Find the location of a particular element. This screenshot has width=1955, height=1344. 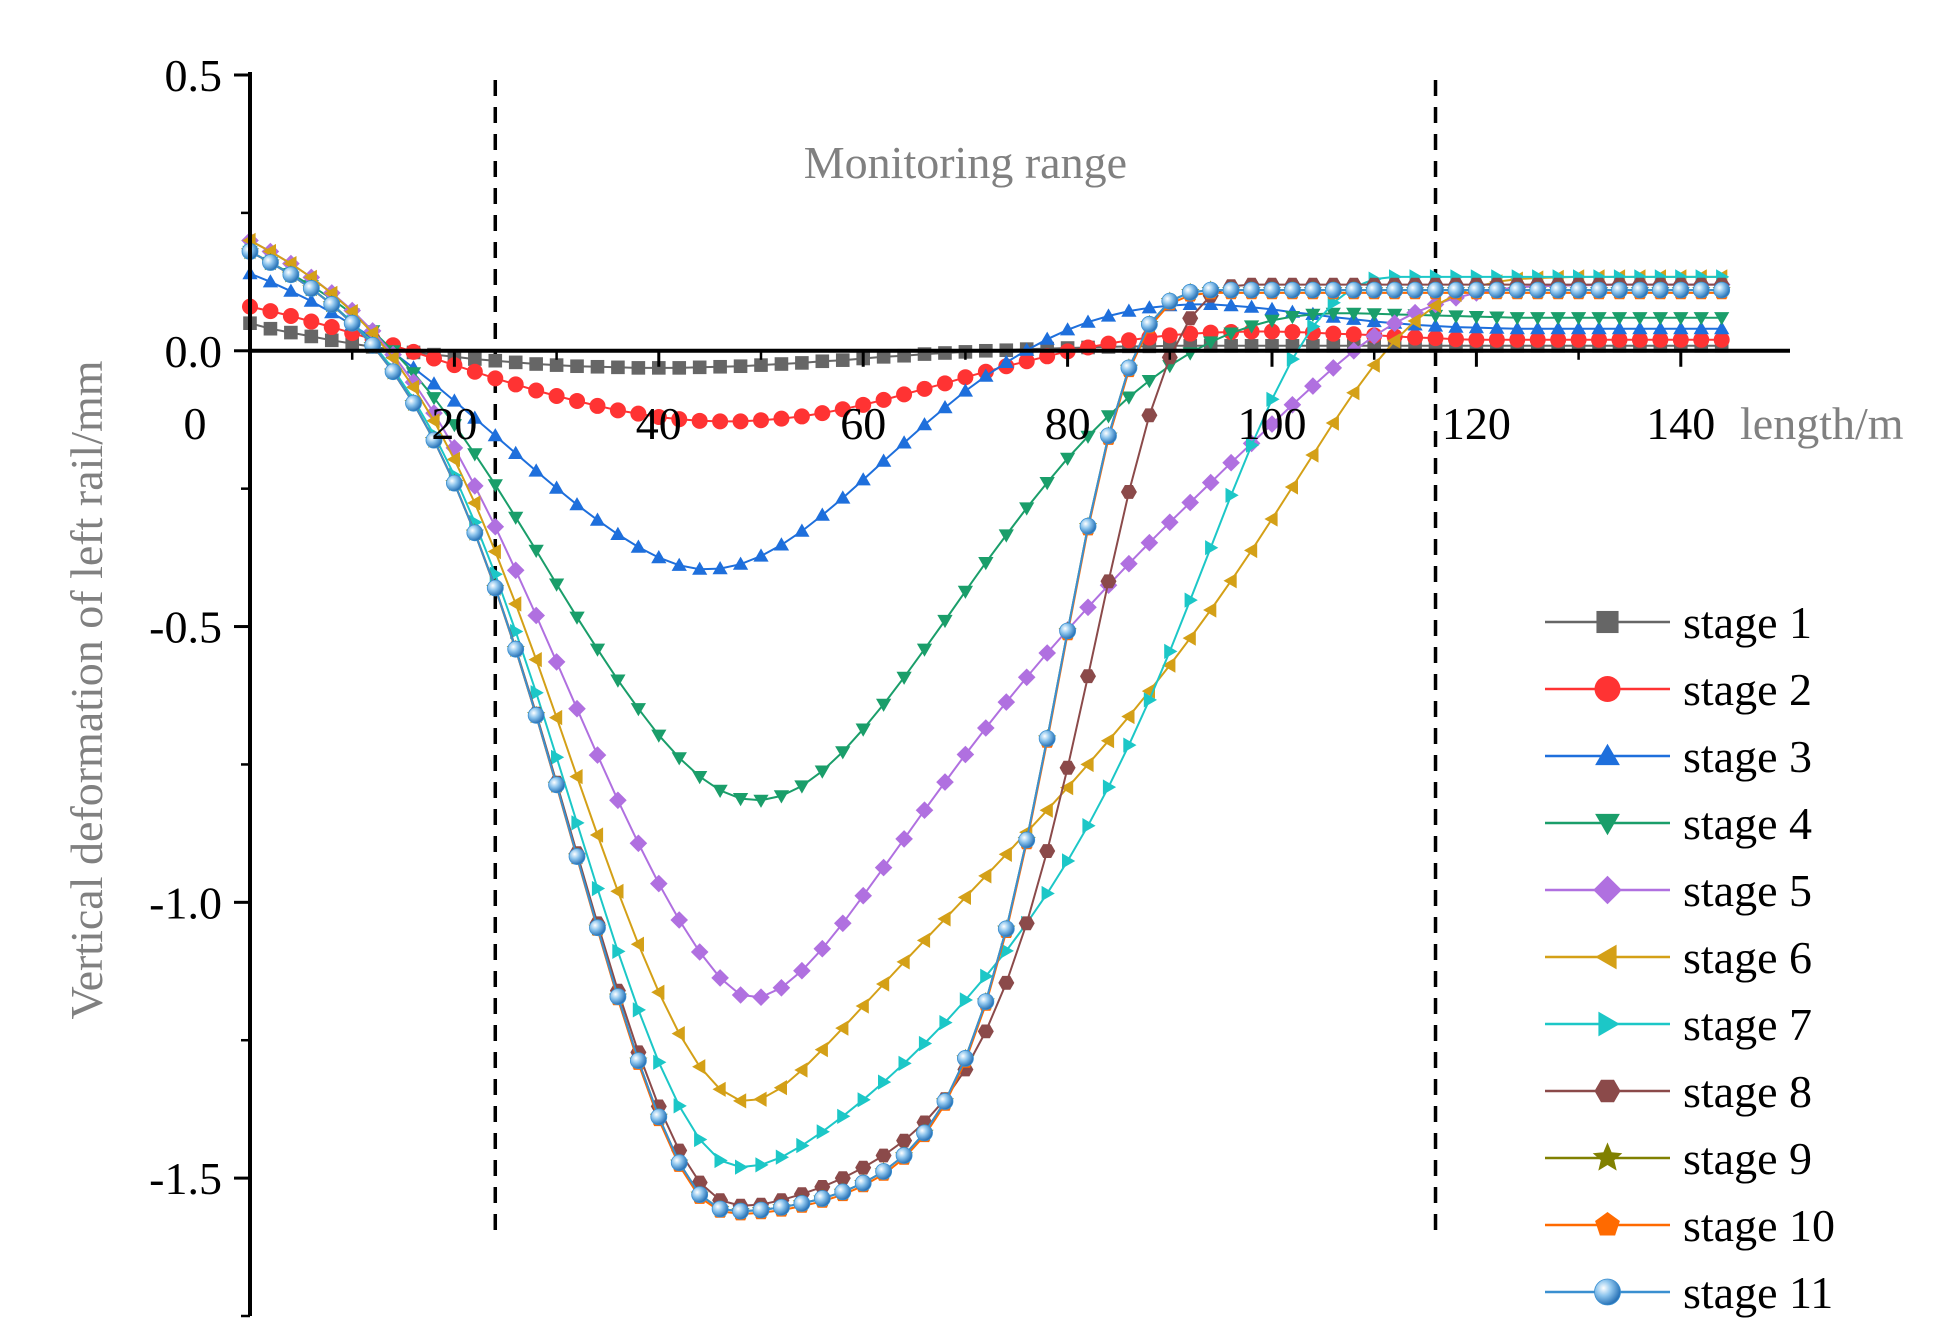

legend-label: stage 7 is located at coordinates (1747, 1024).